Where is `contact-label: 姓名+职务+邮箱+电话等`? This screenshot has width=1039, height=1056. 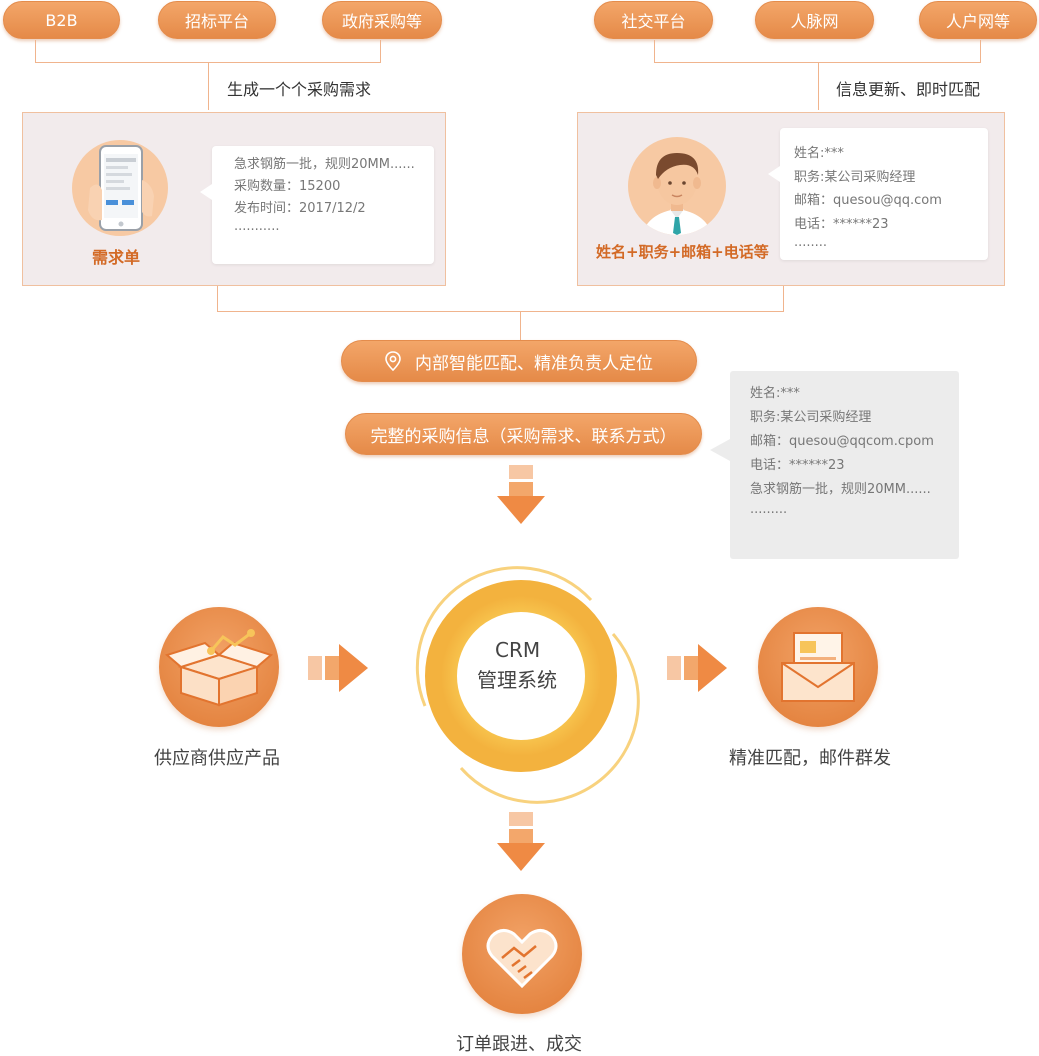
contact-label: 姓名+职务+邮箱+电话等 is located at coordinates (682, 252).